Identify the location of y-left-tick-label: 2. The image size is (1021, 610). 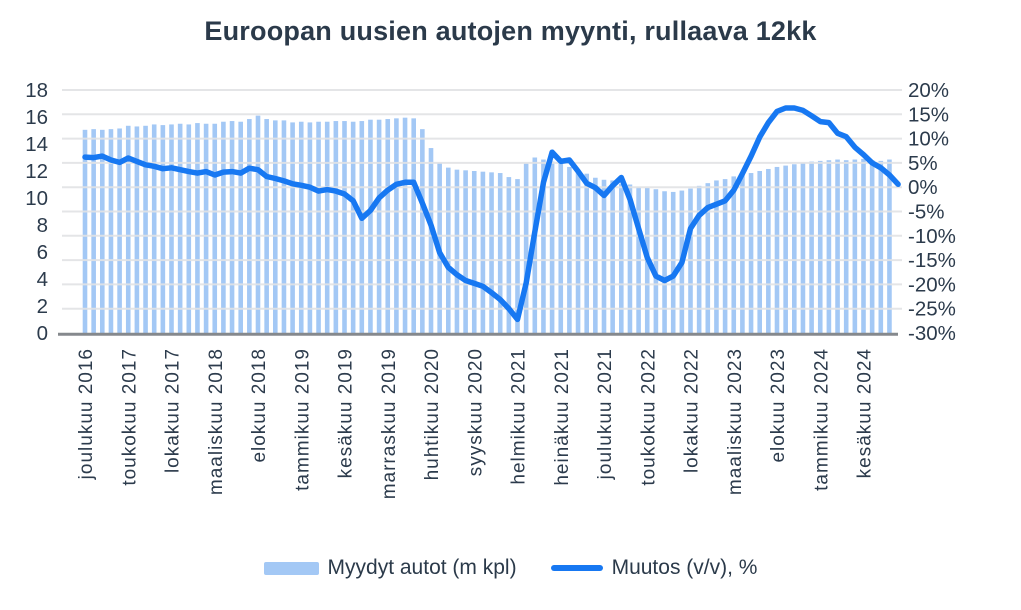
(42, 306).